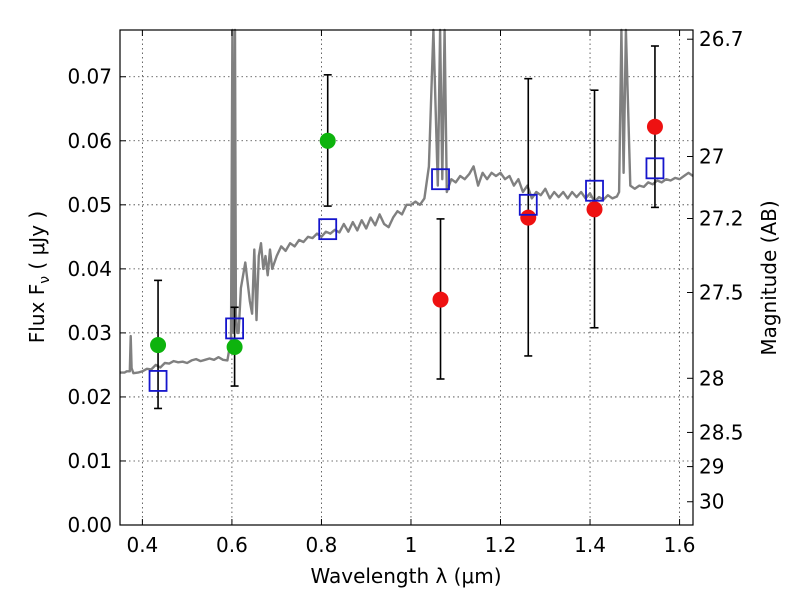 This screenshot has width=800, height=600. What do you see at coordinates (89, 77) in the screenshot?
I see `y-tick-label: 0.07` at bounding box center [89, 77].